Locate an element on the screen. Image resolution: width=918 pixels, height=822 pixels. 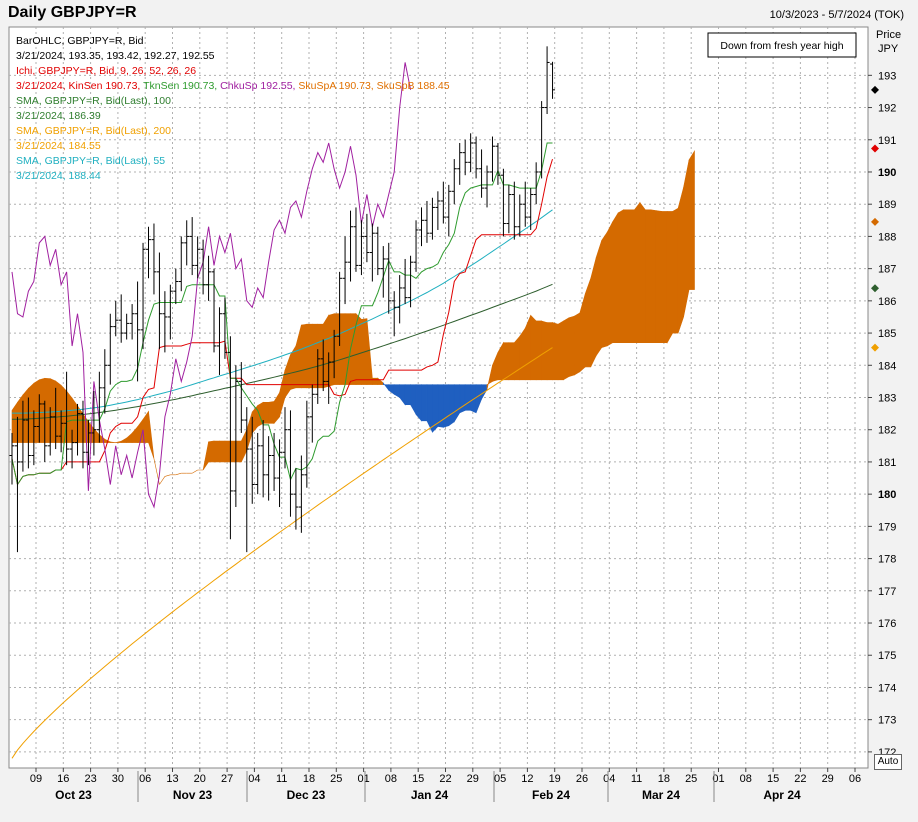
callout-box is located at coordinates (782, 45).